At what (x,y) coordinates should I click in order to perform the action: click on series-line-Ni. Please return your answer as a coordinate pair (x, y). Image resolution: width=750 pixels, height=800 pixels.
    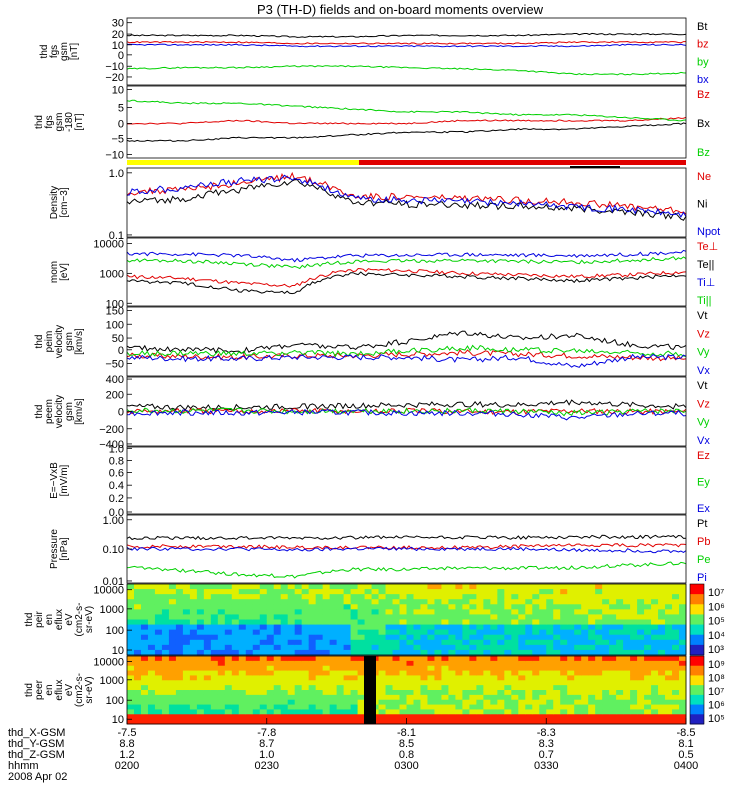
    Looking at the image, I should click on (406, 200).